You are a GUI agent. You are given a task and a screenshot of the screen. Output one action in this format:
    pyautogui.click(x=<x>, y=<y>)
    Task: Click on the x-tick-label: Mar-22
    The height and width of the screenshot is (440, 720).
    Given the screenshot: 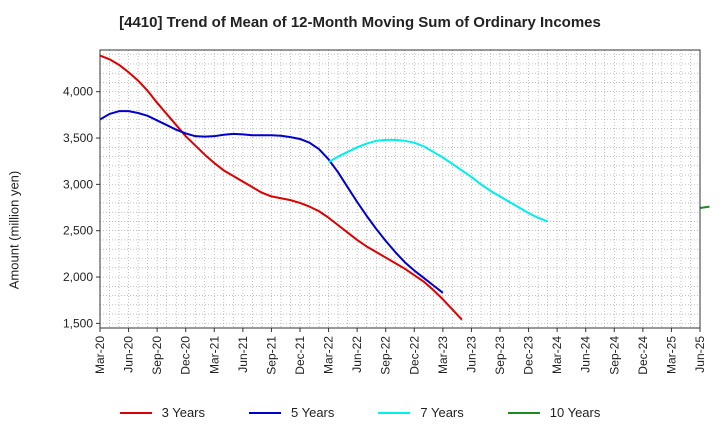 What is the action you would take?
    pyautogui.click(x=329, y=355)
    